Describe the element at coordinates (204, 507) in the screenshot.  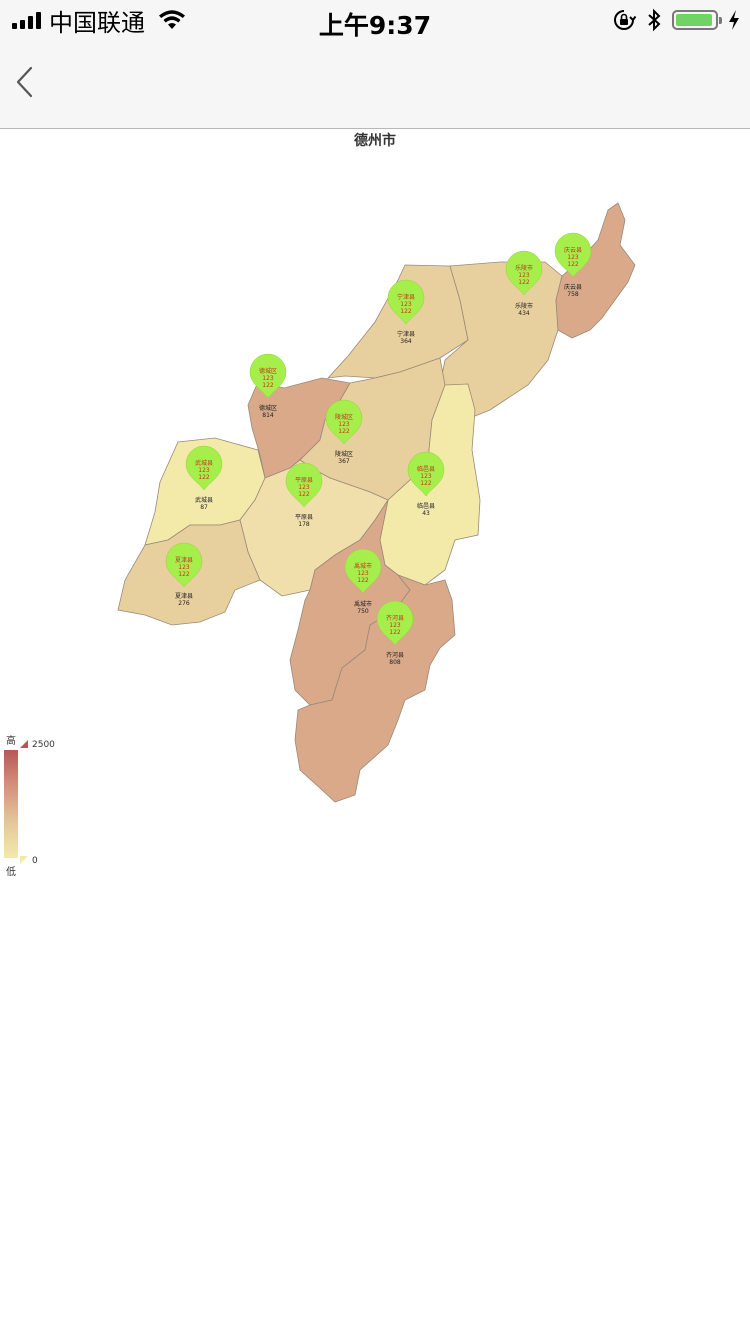
I see `region-value-label: 87` at that location.